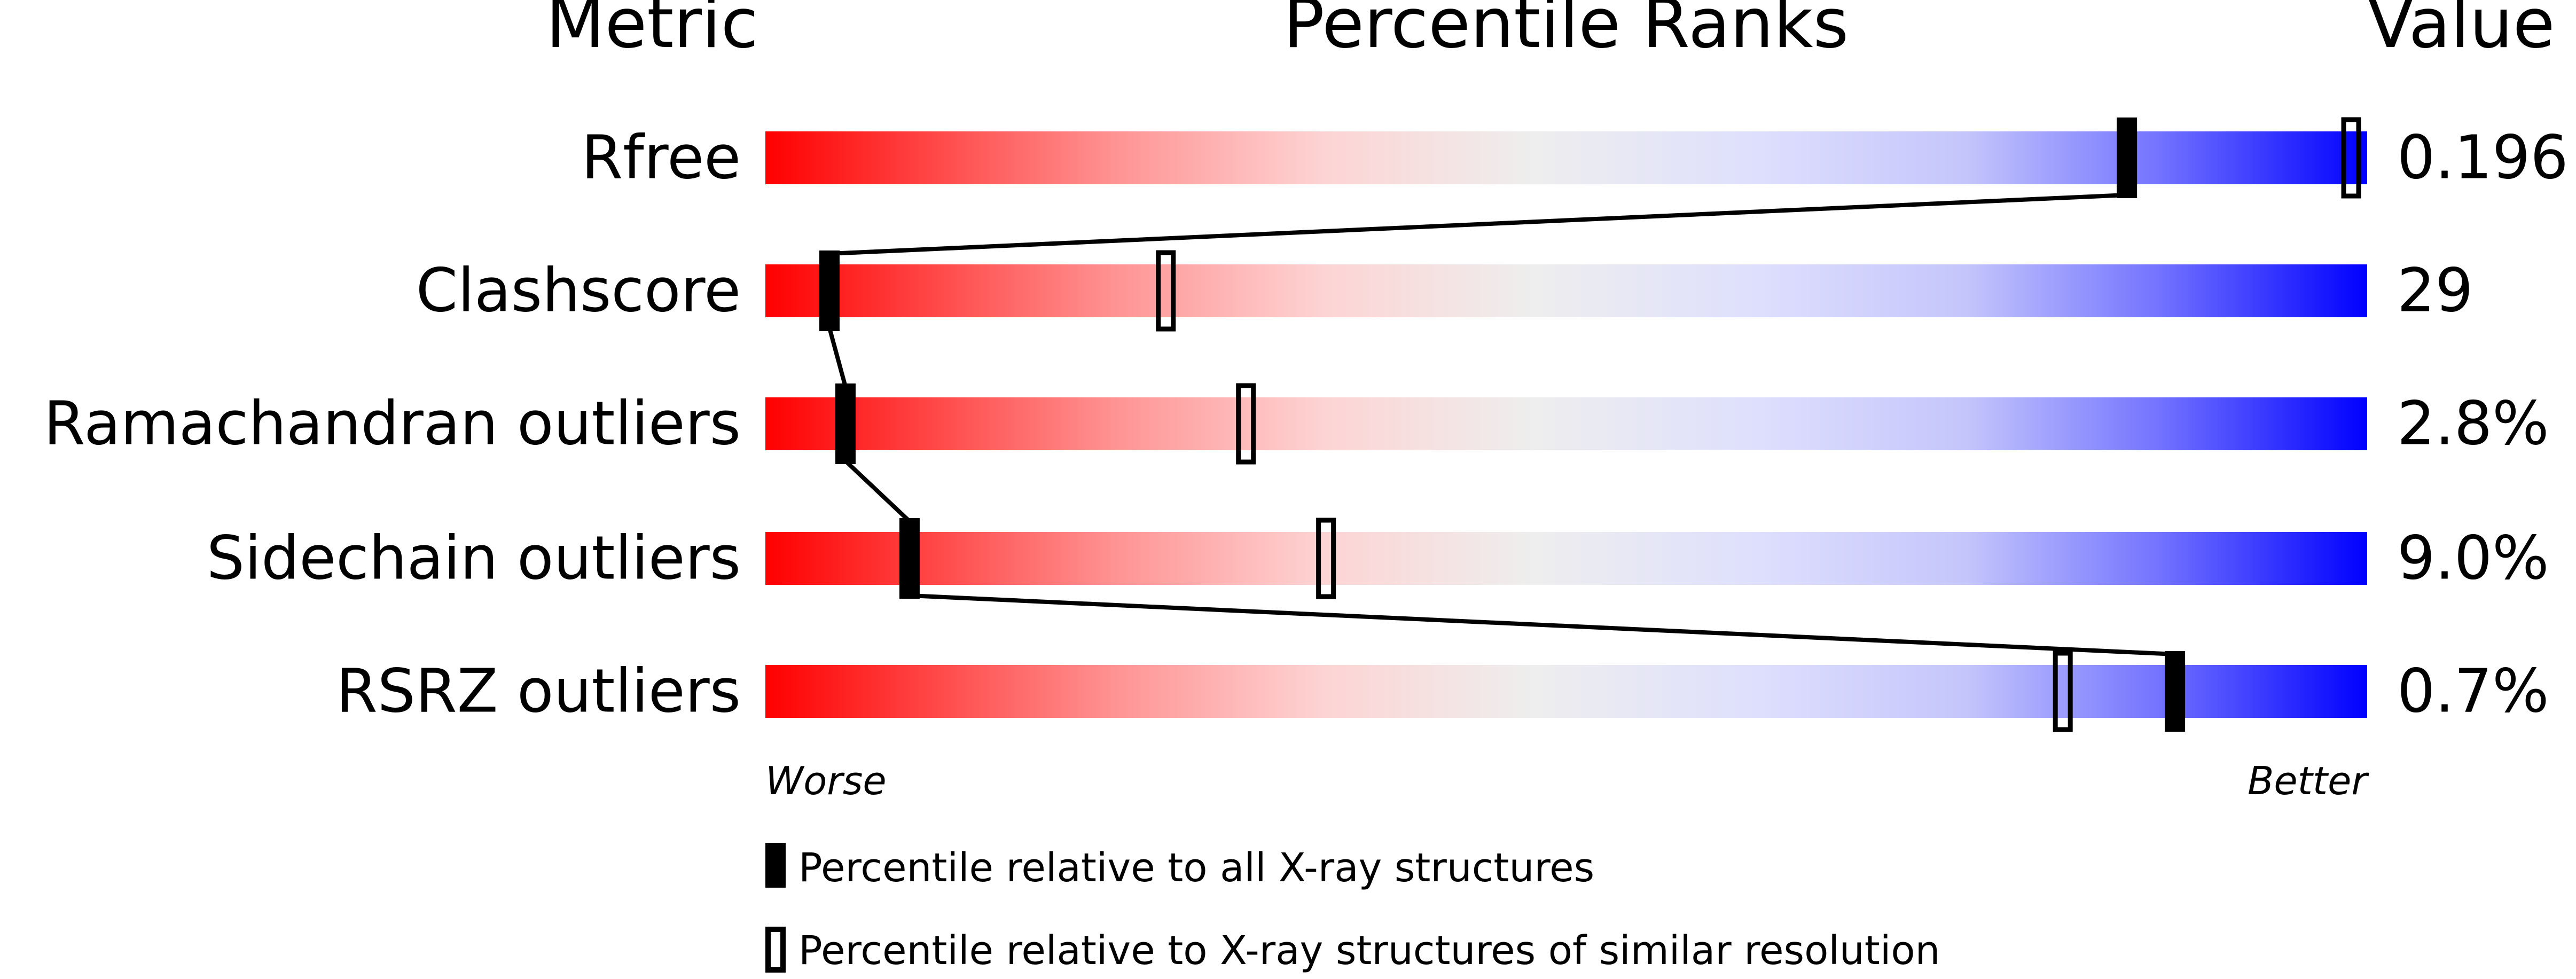 Image resolution: width=2576 pixels, height=979 pixels. What do you see at coordinates (661, 158) in the screenshot?
I see `metric-label: Rfree` at bounding box center [661, 158].